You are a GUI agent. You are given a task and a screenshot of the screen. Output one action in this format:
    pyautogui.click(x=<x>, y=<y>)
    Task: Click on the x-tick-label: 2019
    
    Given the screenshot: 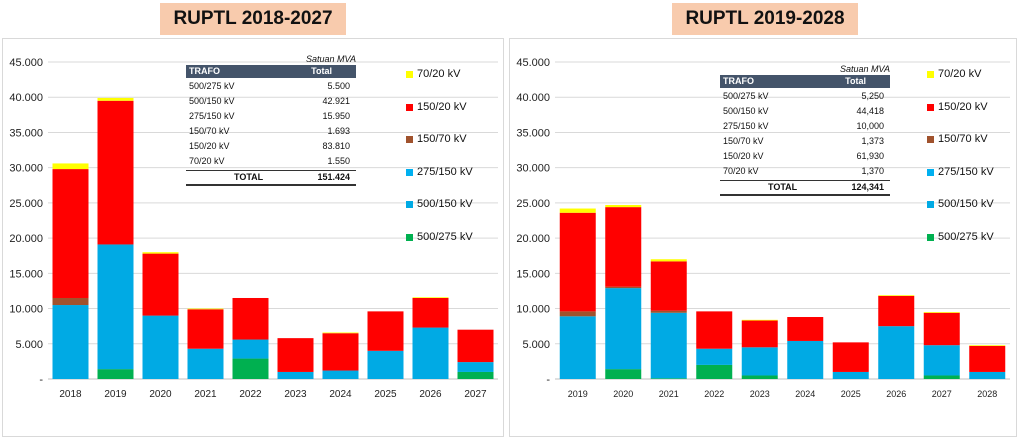 What is the action you would take?
    pyautogui.click(x=115, y=394)
    